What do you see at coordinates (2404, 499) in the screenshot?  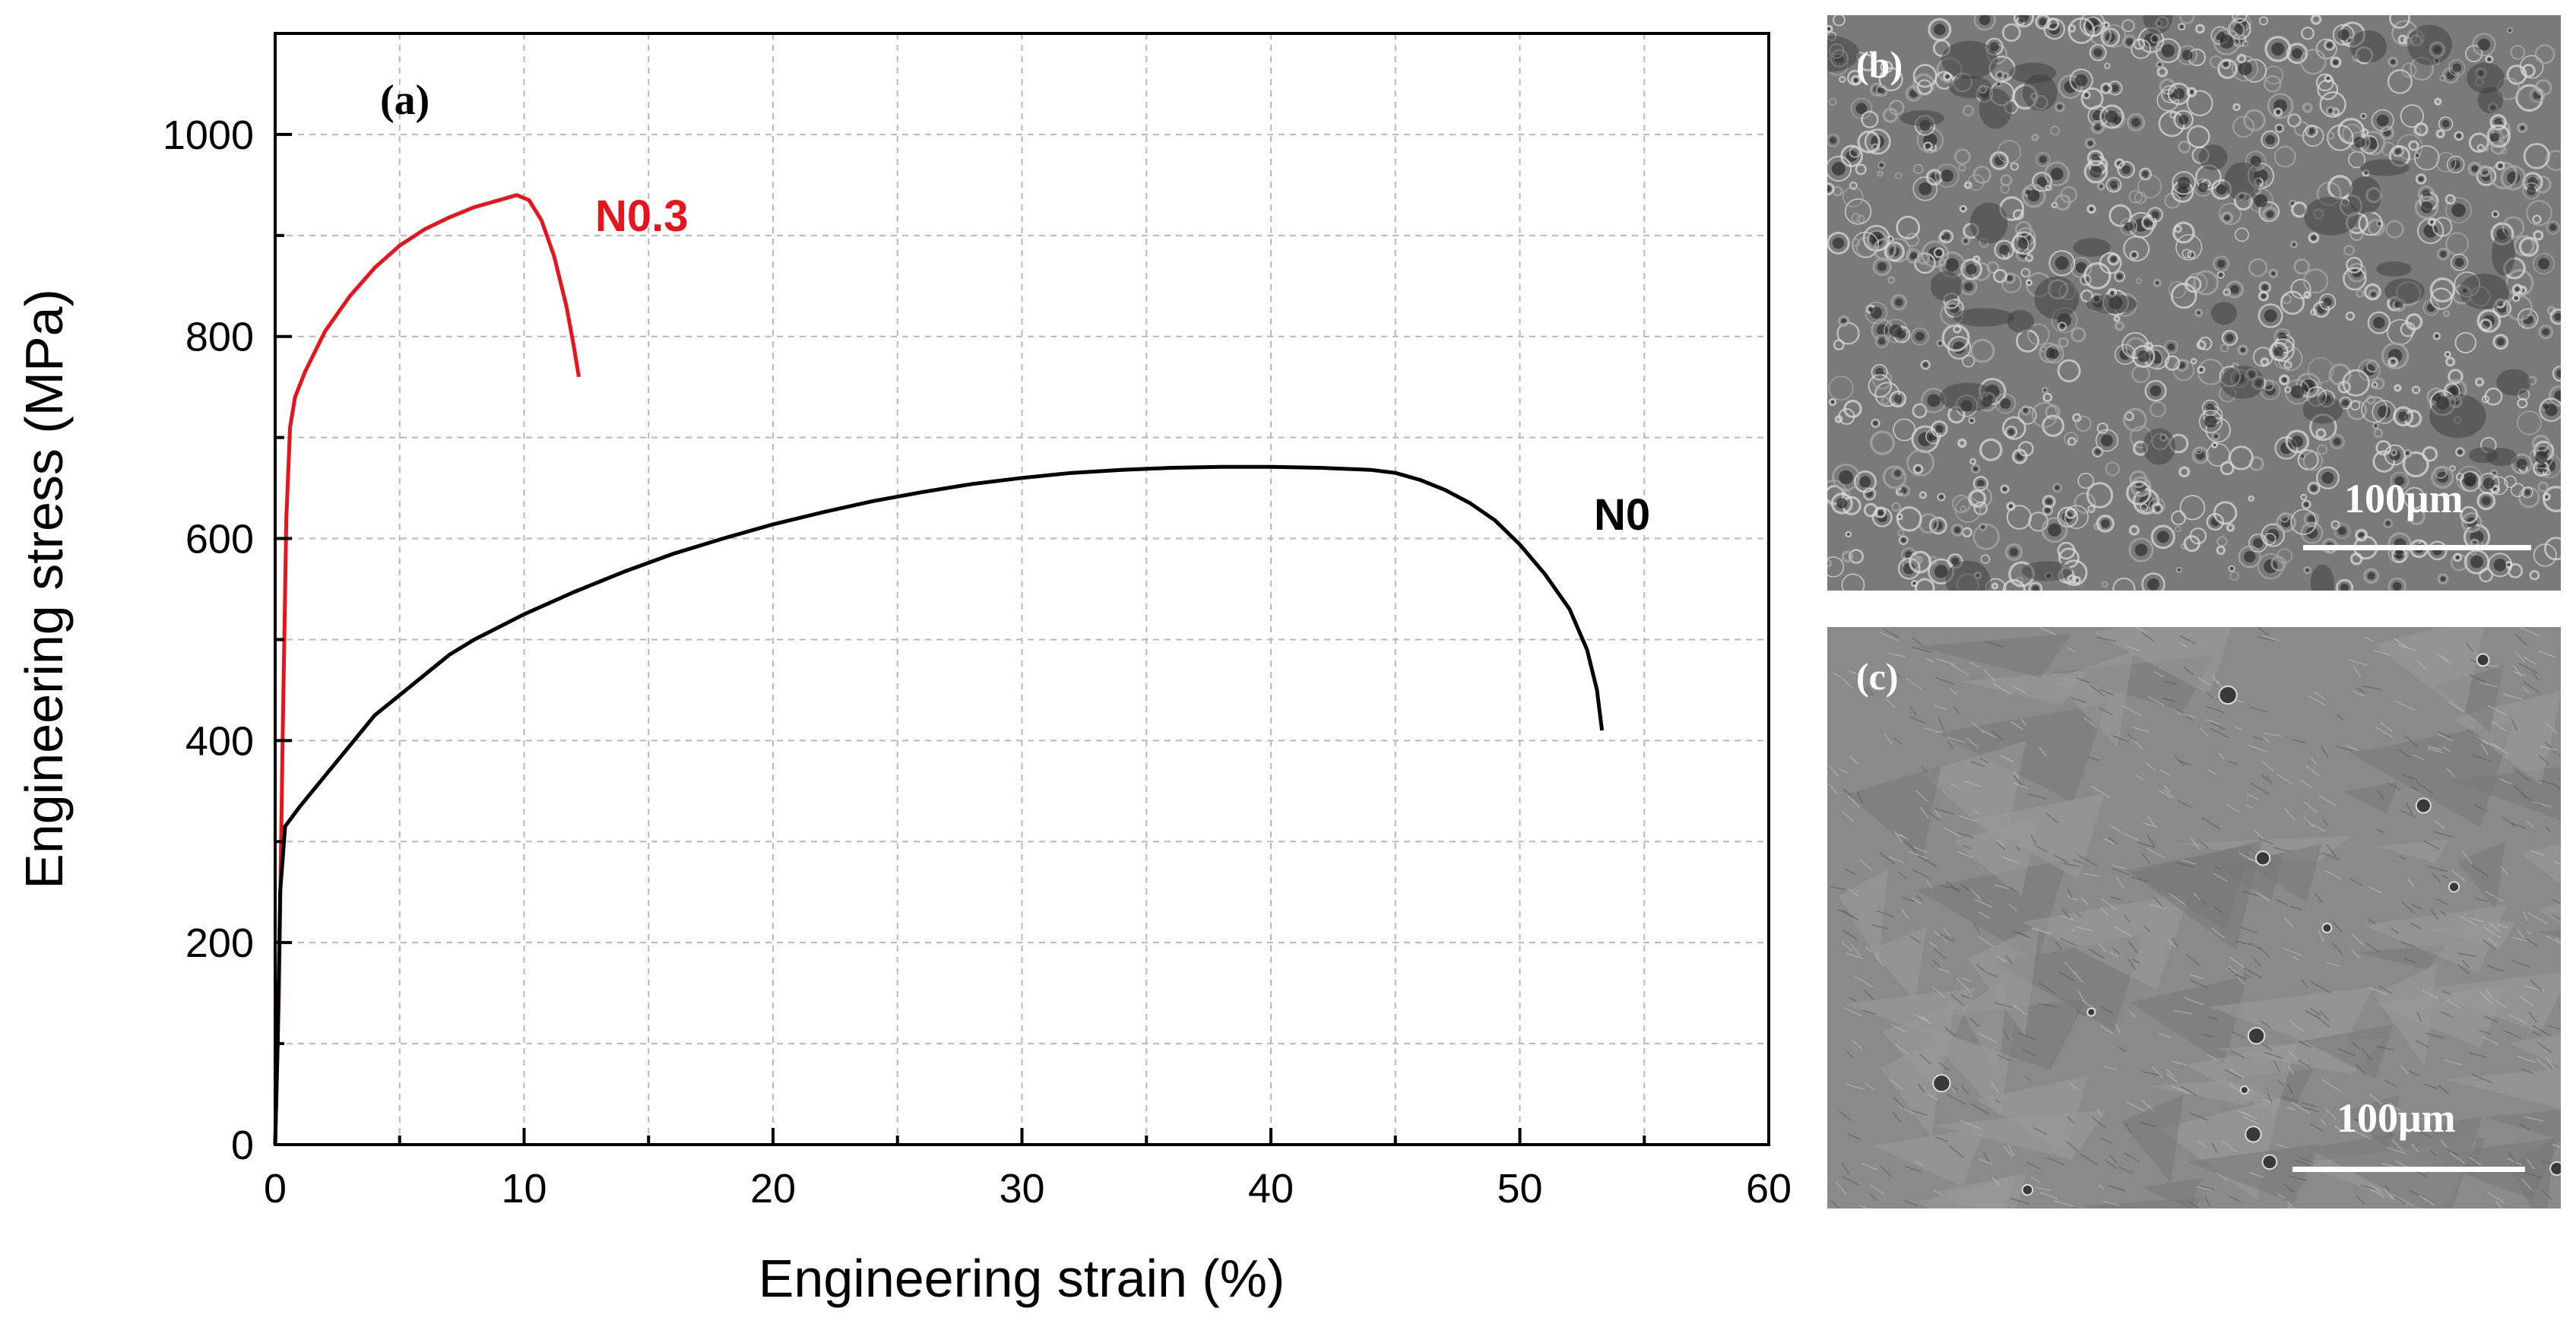 I see `scale-bar-label-b: 100μm` at bounding box center [2404, 499].